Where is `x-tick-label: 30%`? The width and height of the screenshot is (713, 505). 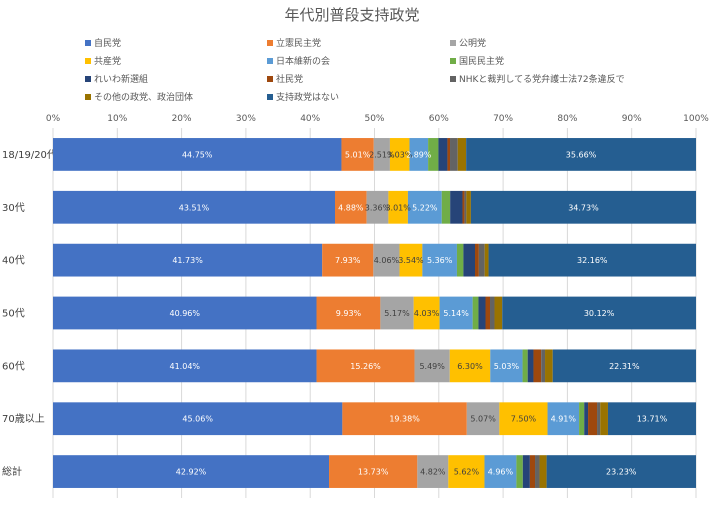 x-tick-label: 30% is located at coordinates (246, 119).